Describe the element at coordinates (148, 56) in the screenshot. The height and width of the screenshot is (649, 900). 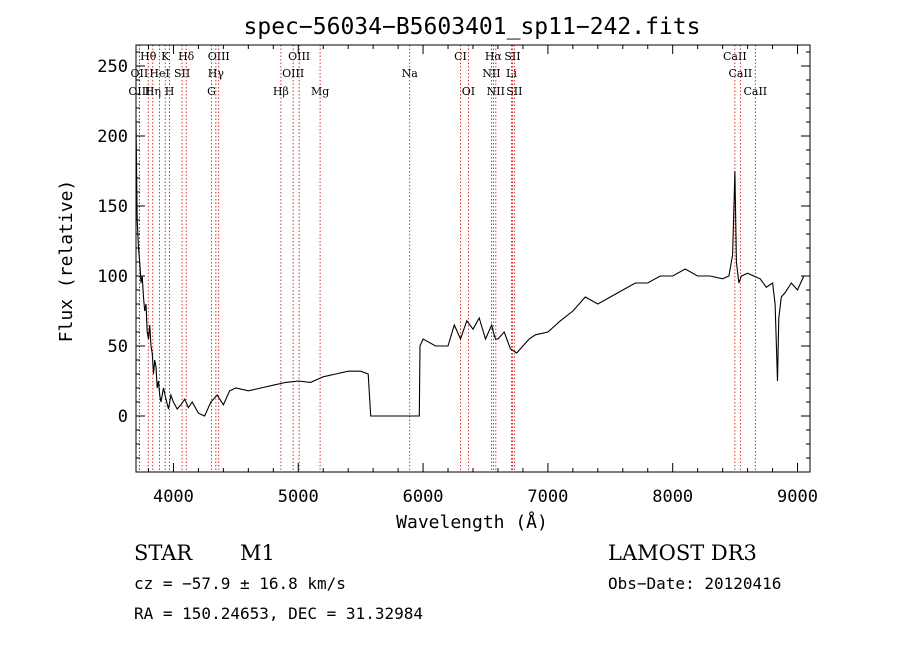
I see `line-marker-label: Hθ` at that location.